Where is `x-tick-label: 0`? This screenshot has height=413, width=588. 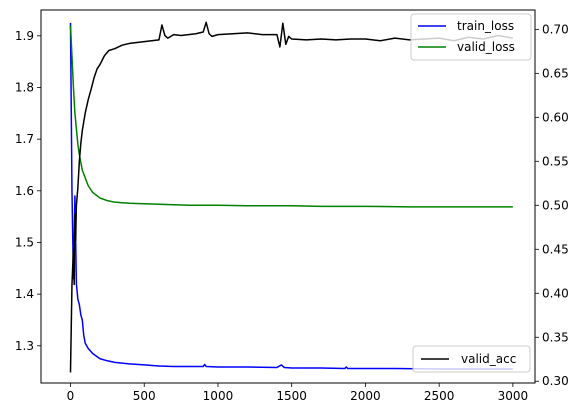 x-tick-label: 0 is located at coordinates (71, 396).